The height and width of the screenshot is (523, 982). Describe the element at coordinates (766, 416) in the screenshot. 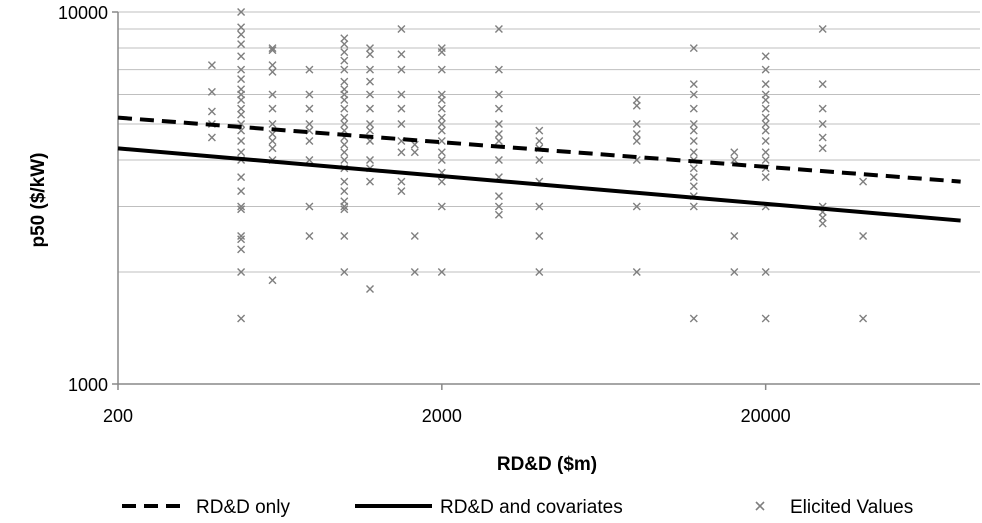

I see `x-tick-label: 20000` at that location.